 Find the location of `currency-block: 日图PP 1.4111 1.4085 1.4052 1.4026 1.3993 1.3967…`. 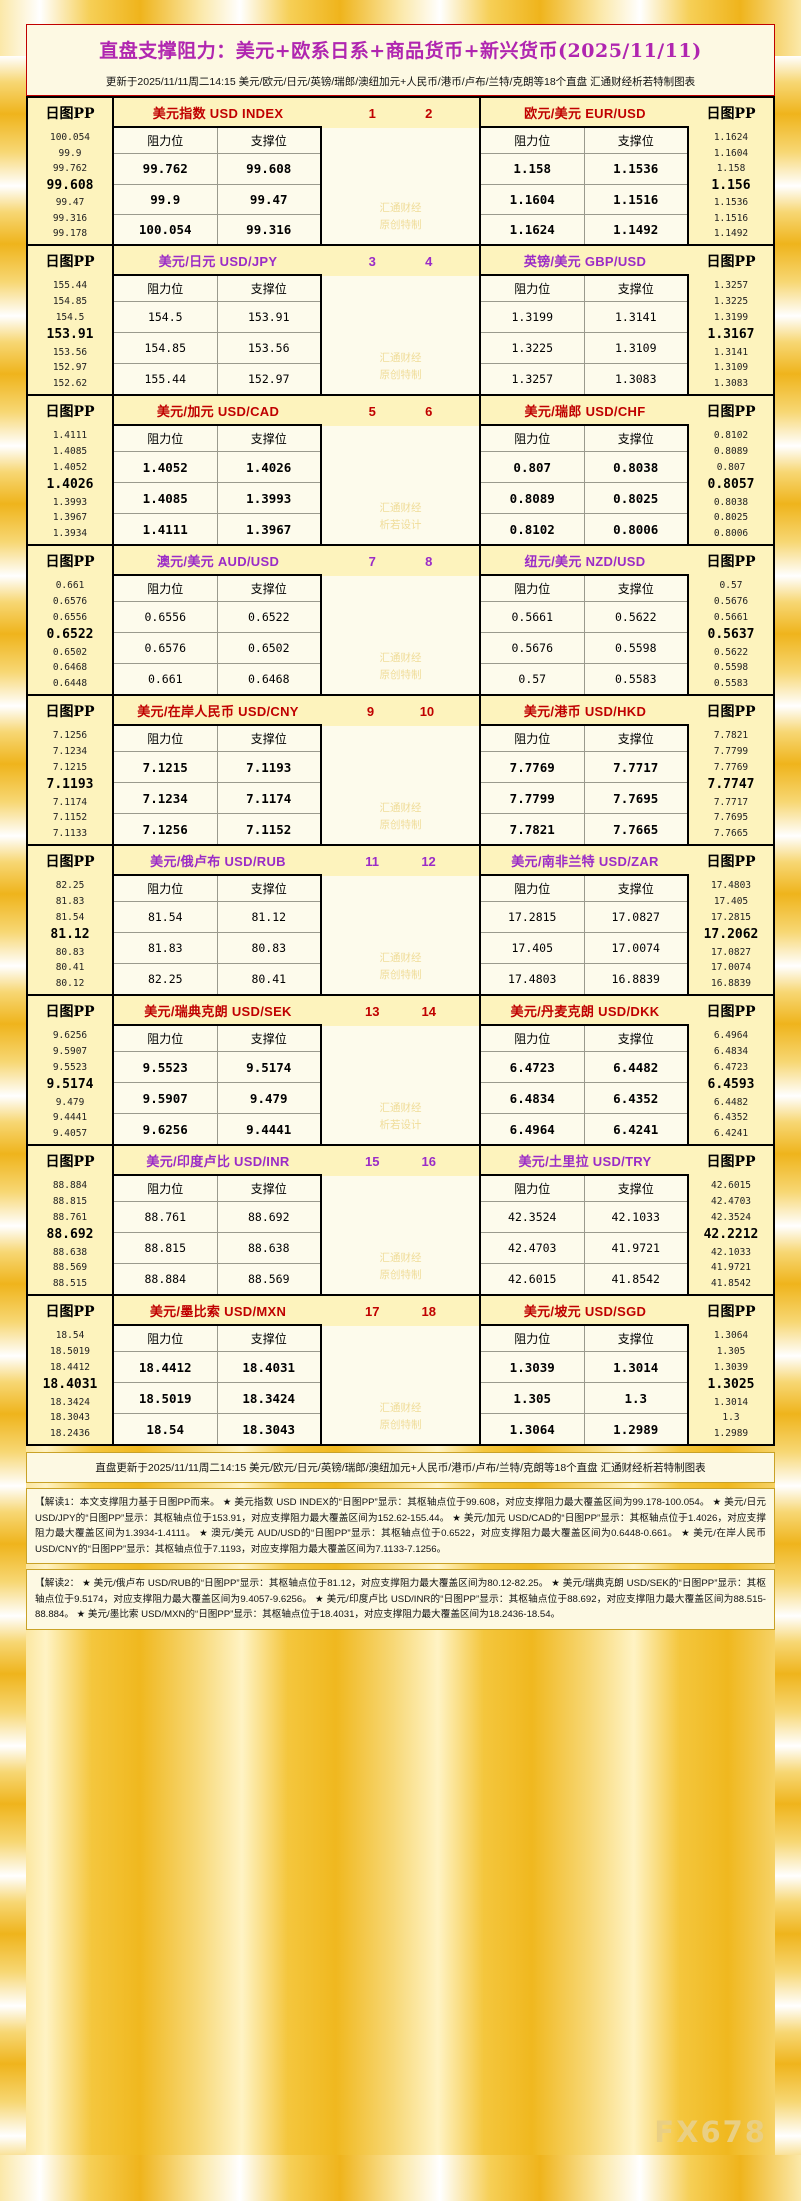

currency-block: 日图PP 1.4111 1.4085 1.4052 1.4026 1.3993 1.3967… is located at coordinates (400, 471).